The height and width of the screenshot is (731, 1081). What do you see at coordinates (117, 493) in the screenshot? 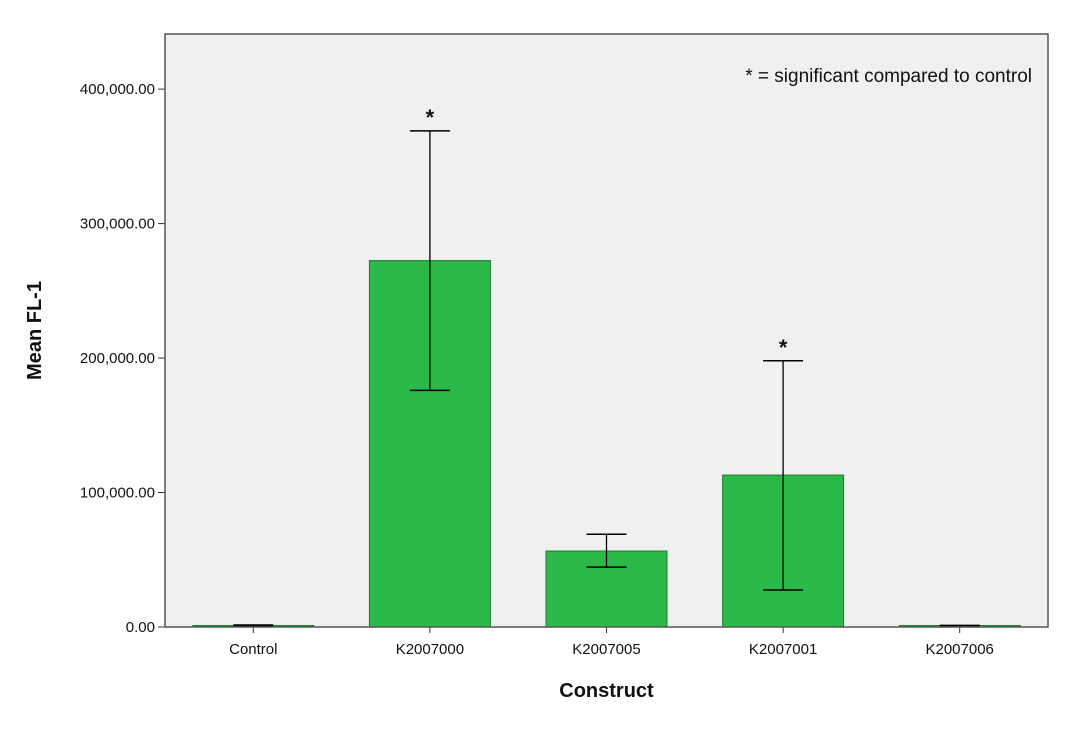
I see `y-tick-label: 100,000.00` at bounding box center [117, 493].